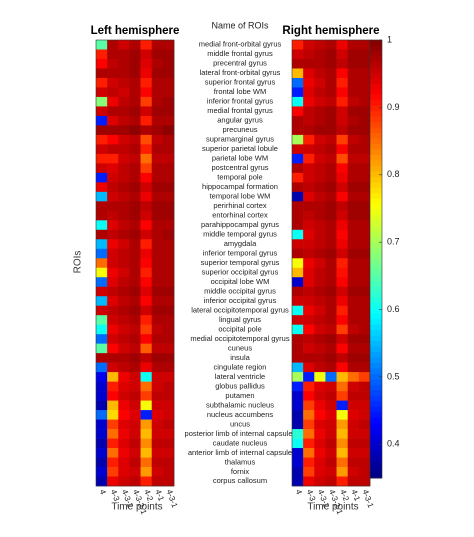 The height and width of the screenshot is (537, 474). What do you see at coordinates (240, 271) in the screenshot?
I see `row-label: superior occipital gyrus` at bounding box center [240, 271].